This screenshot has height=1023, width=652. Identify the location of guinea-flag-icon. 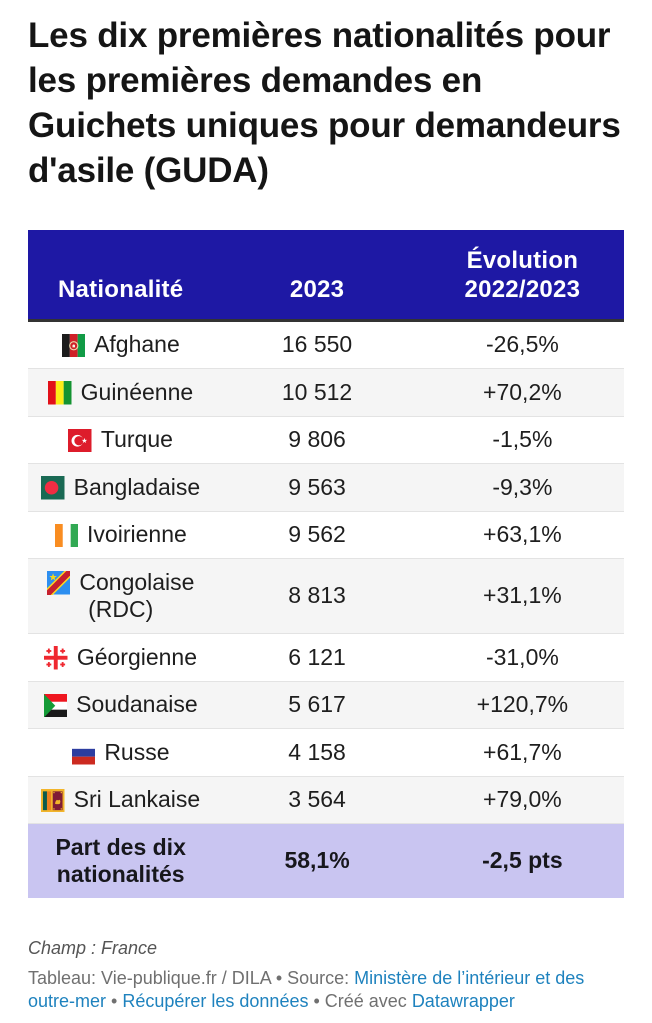
(60, 393).